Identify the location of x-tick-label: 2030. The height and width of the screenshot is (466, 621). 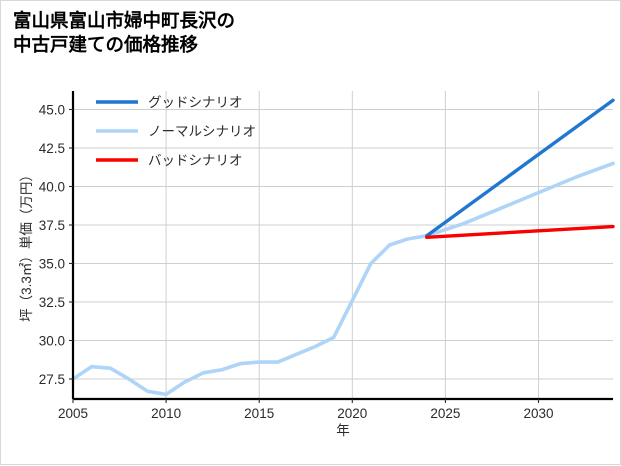
(538, 413).